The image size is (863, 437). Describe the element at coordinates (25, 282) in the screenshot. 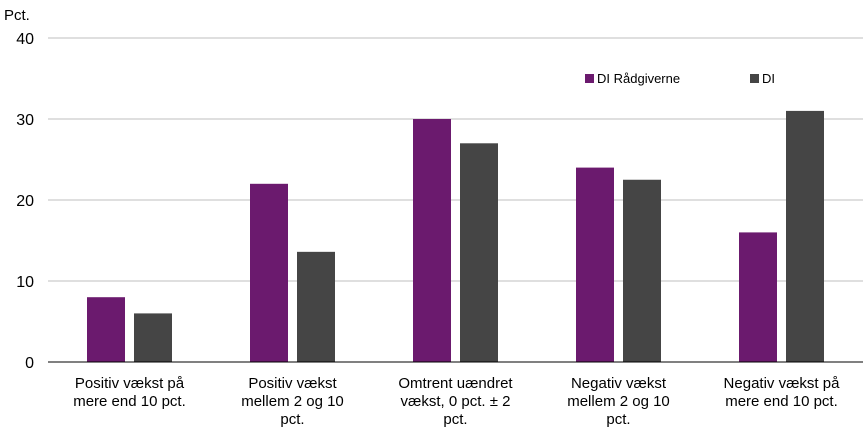

I see `y-tick-label: 10` at that location.